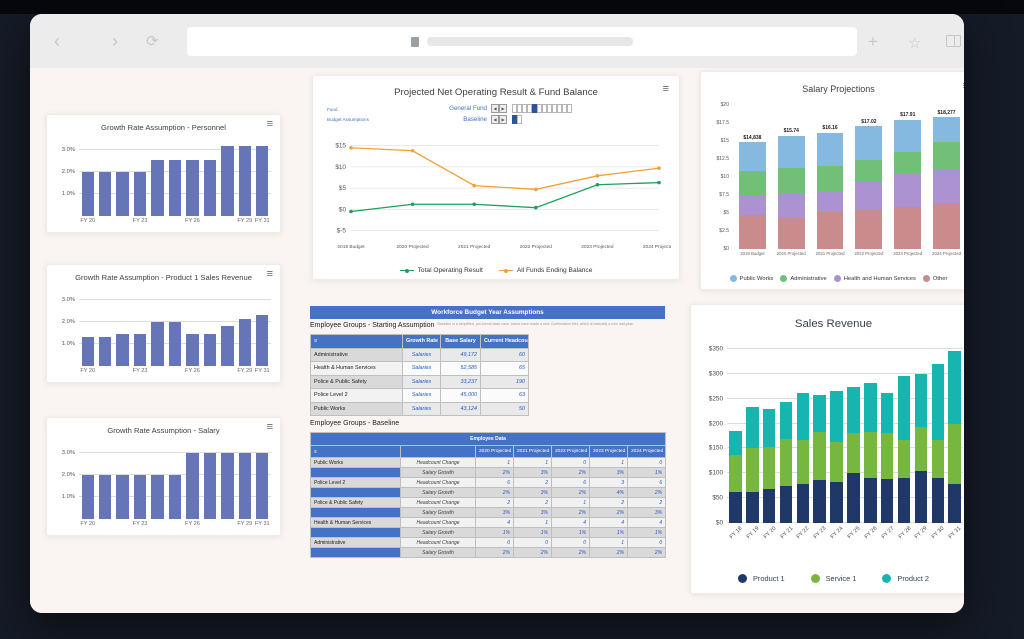  I want to click on table-menu-icon: ≡, so click(356, 341).